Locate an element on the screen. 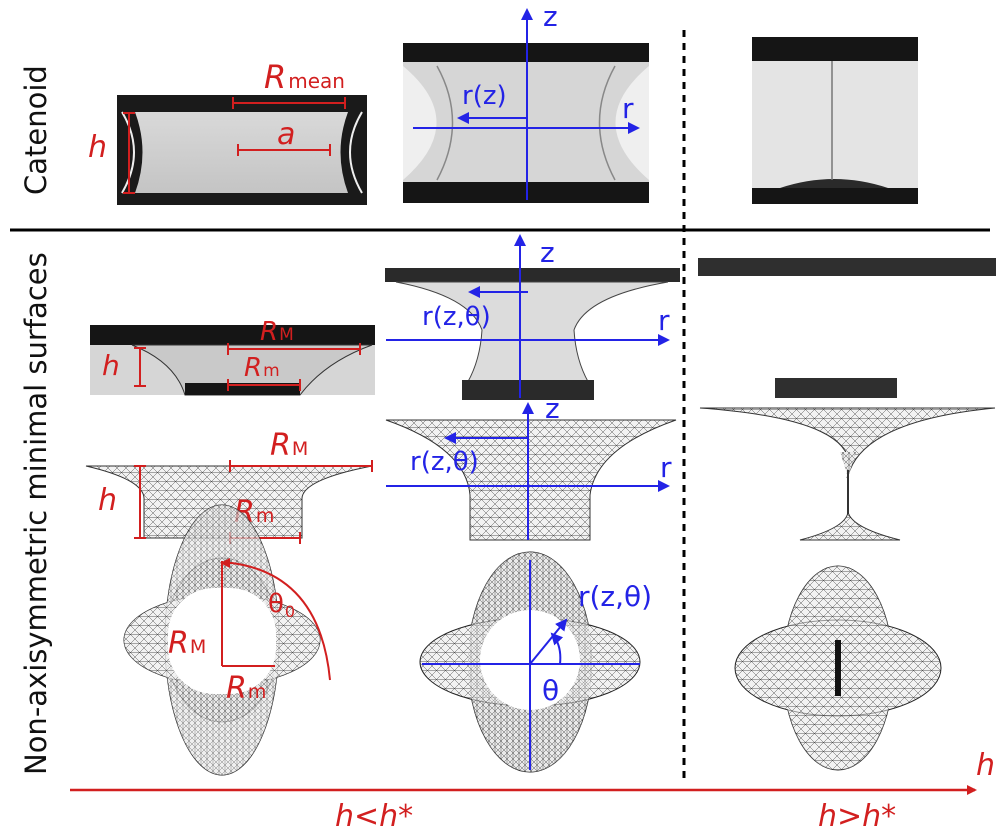 The width and height of the screenshot is (1000, 838). label-RM-top: RM is located at coordinates (187, 643).